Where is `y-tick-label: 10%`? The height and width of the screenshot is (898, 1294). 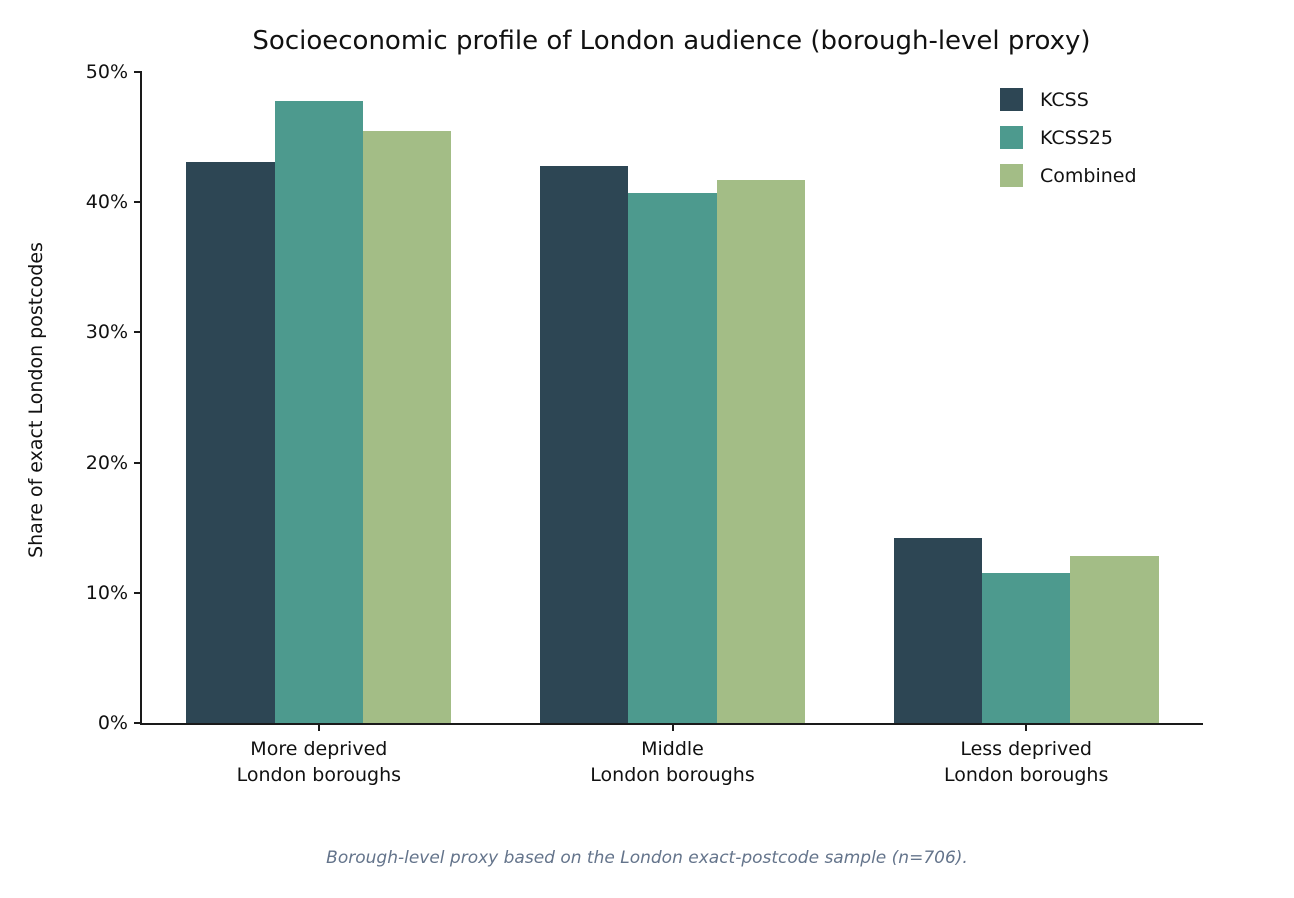
y-tick-label: 10% is located at coordinates (106, 592).